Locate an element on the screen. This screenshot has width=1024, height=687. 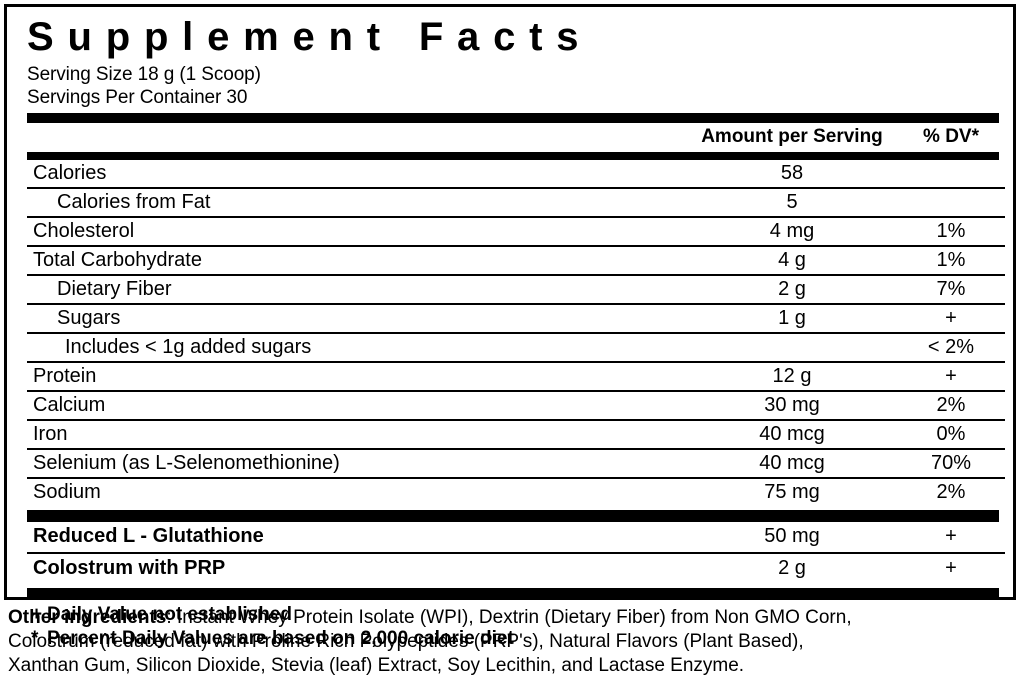
nutrient-name: Dietary Fiber is located at coordinates (357, 289).